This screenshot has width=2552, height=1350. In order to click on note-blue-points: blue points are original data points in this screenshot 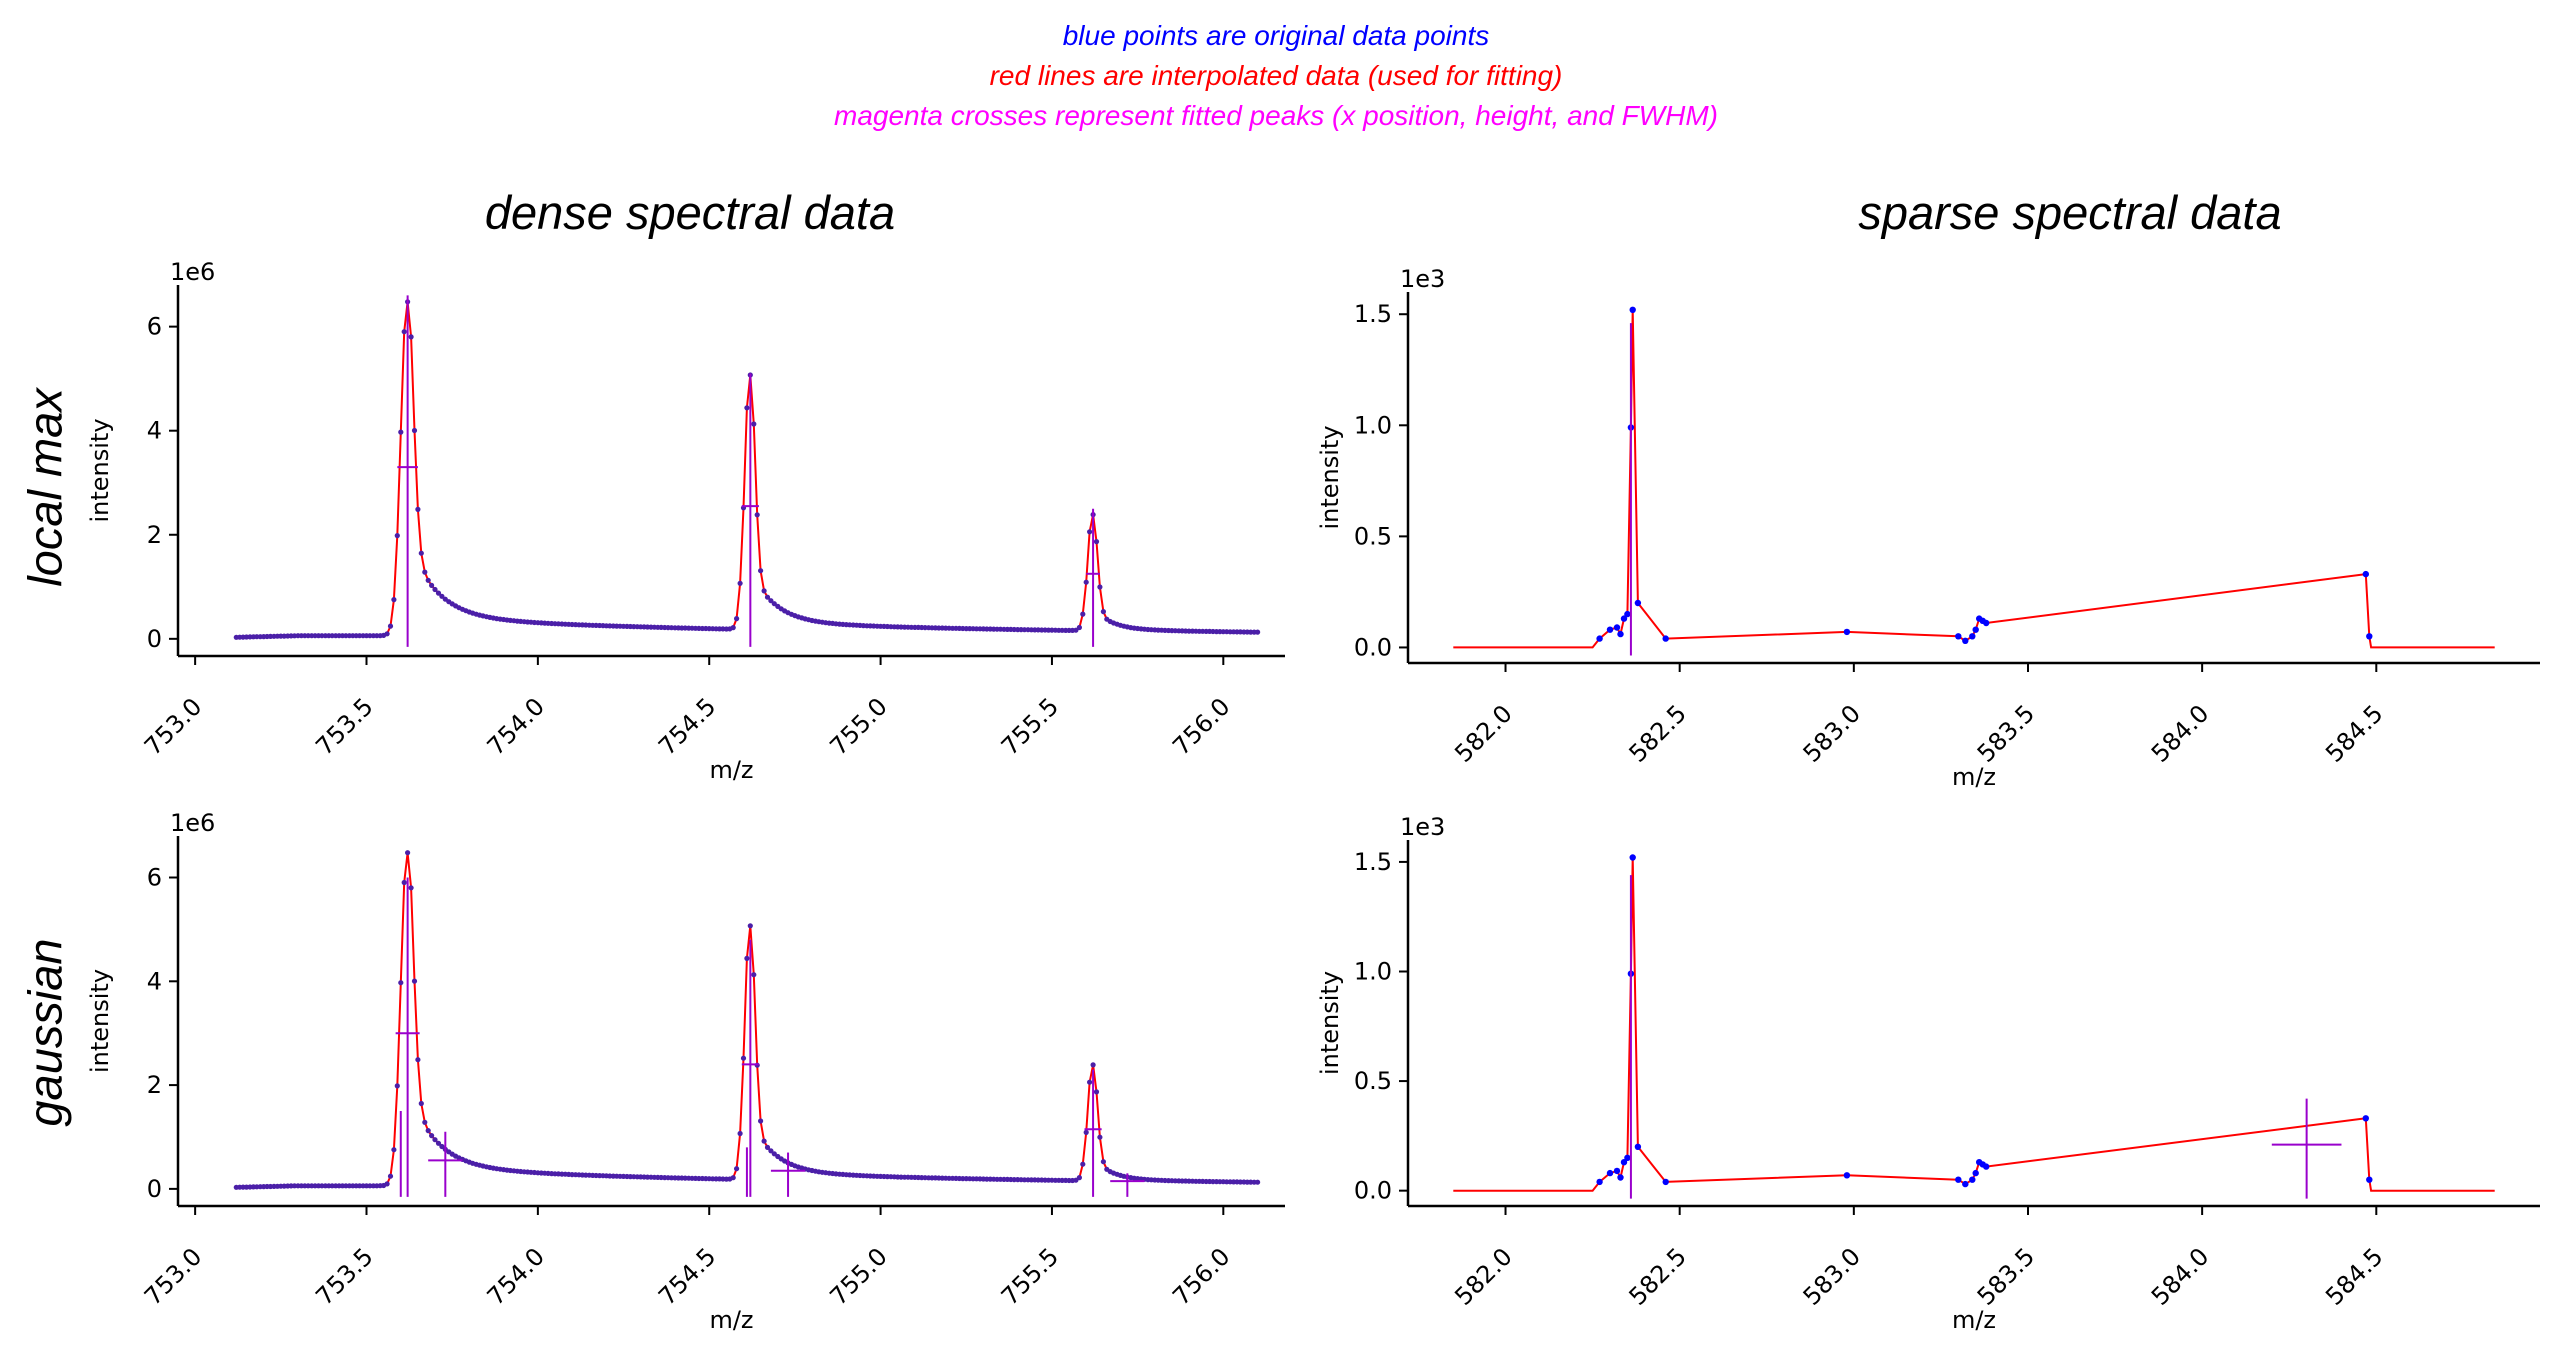, I will do `click(1276, 35)`.